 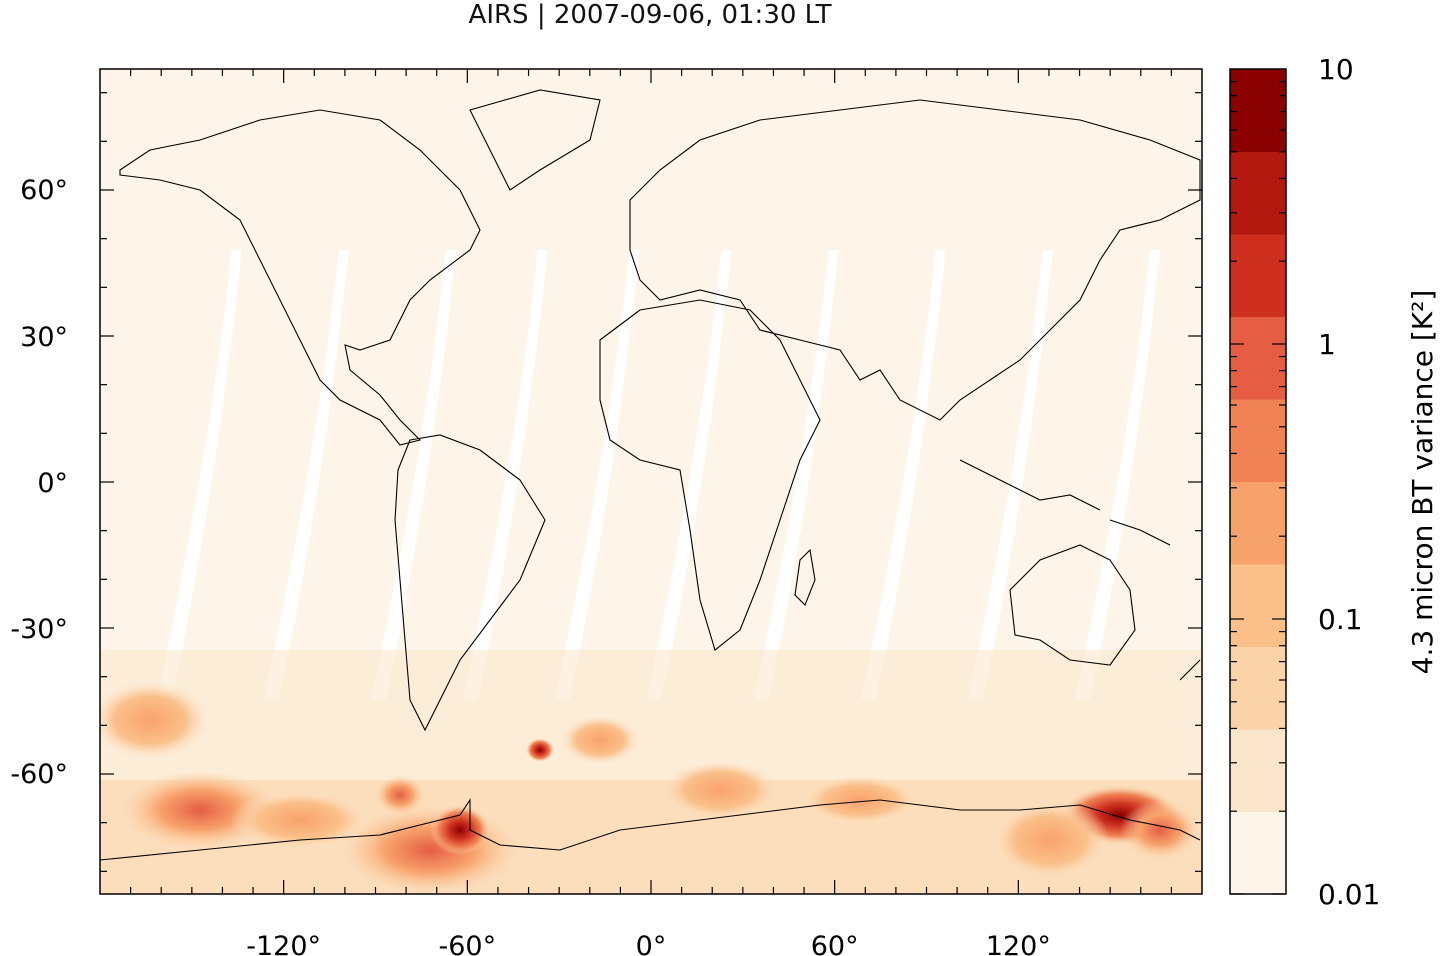 What do you see at coordinates (1349, 894) in the screenshot?
I see `colorbar-tick-label: 0.01` at bounding box center [1349, 894].